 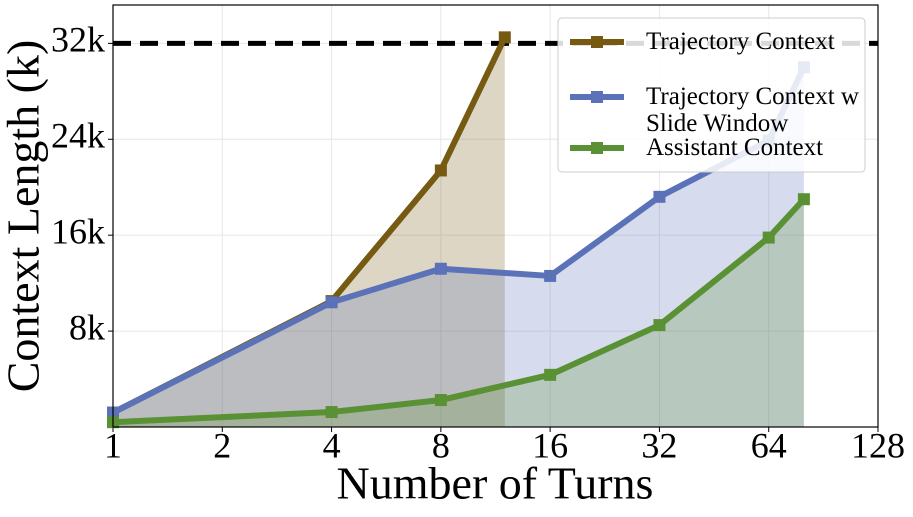 I want to click on legend-label: Trajectory Context w Slide Window, so click(x=752, y=110).